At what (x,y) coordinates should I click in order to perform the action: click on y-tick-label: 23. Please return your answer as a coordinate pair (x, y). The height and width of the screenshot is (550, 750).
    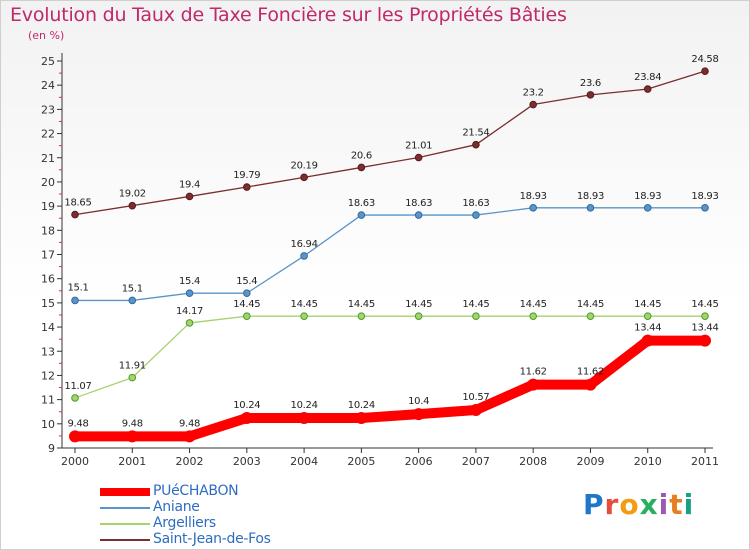
    Looking at the image, I should click on (48, 109).